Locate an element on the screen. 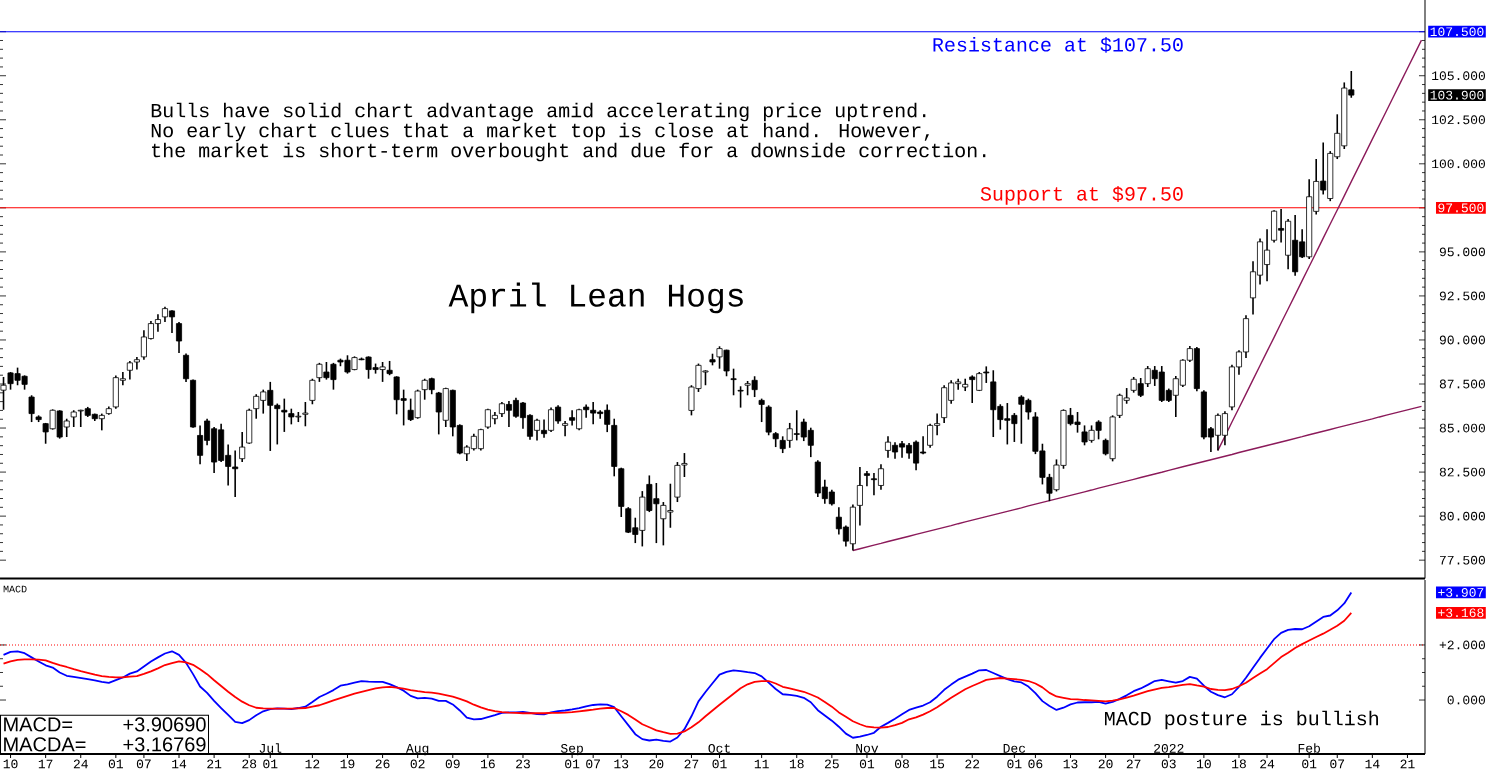 The image size is (1488, 778). y-tick-label: 107.500 is located at coordinates (1457, 32).